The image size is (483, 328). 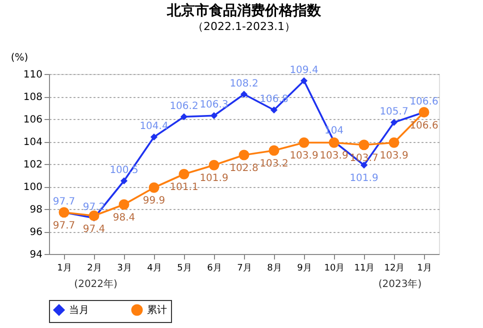 I want to click on x-tick-label: 8月, so click(x=274, y=269).